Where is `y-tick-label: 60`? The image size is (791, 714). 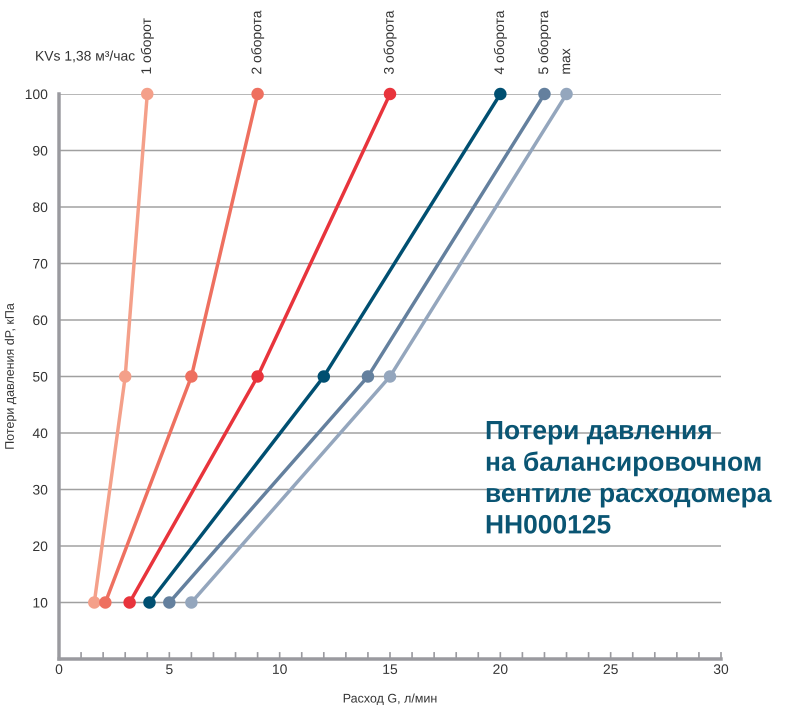
y-tick-label: 60 is located at coordinates (40, 320).